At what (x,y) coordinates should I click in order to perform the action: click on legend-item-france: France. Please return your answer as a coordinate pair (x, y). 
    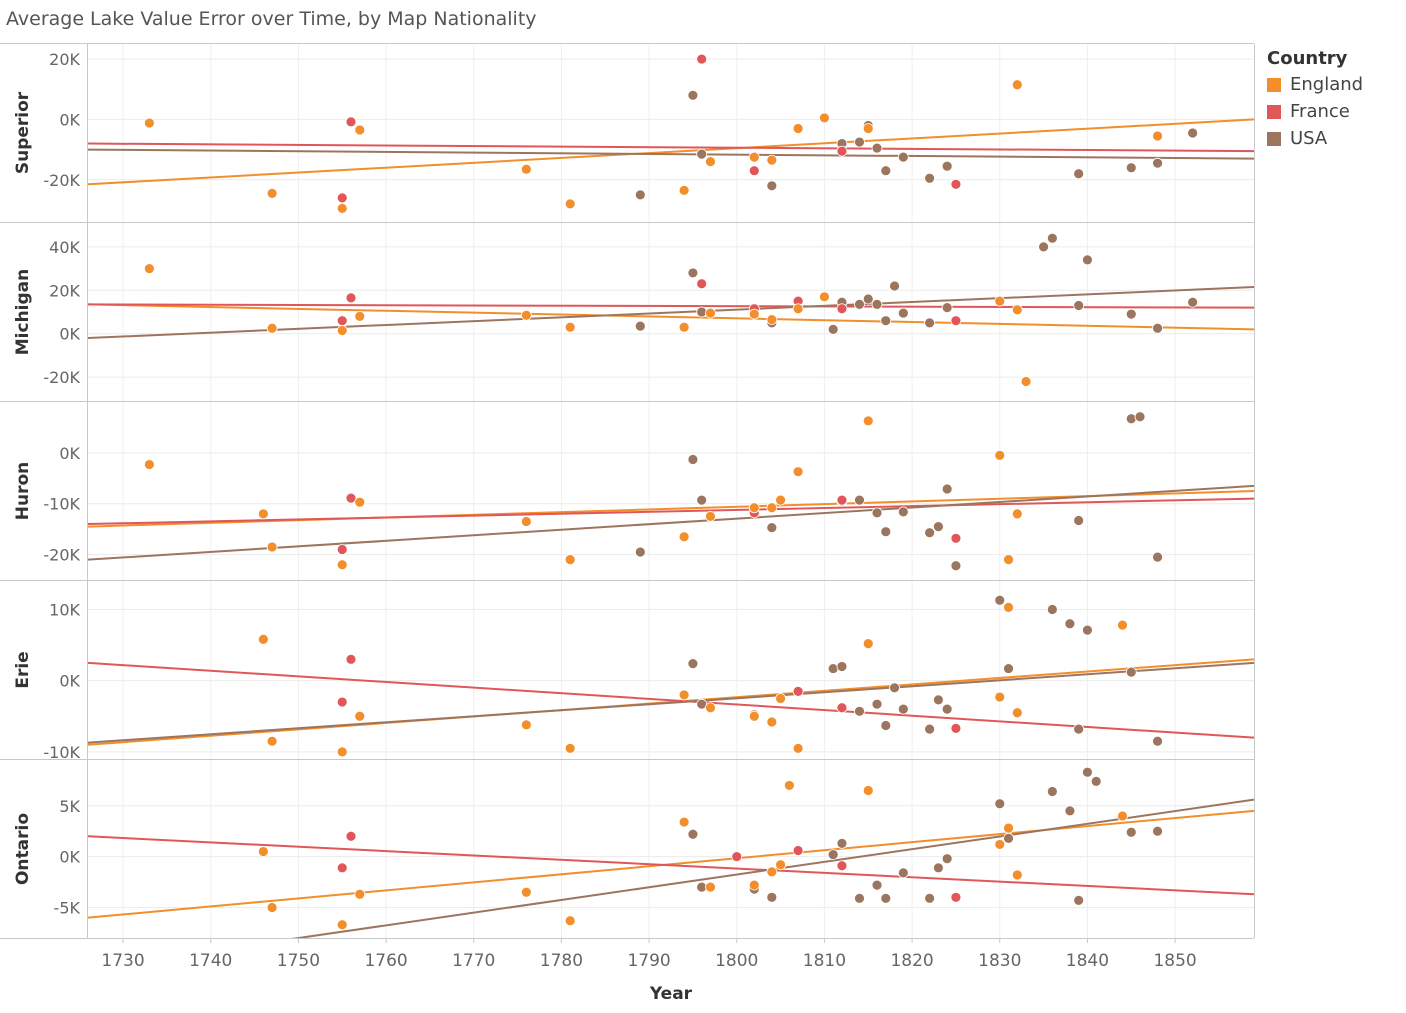
    Looking at the image, I should click on (1315, 111).